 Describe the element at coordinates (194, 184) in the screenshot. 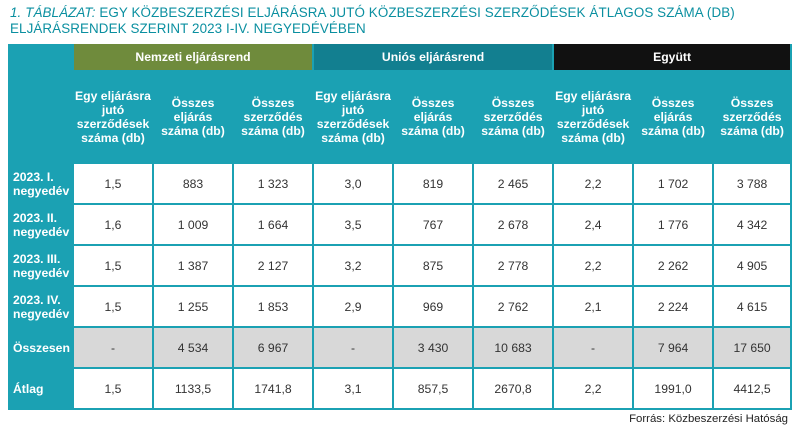

I see `table-cell: 883` at that location.